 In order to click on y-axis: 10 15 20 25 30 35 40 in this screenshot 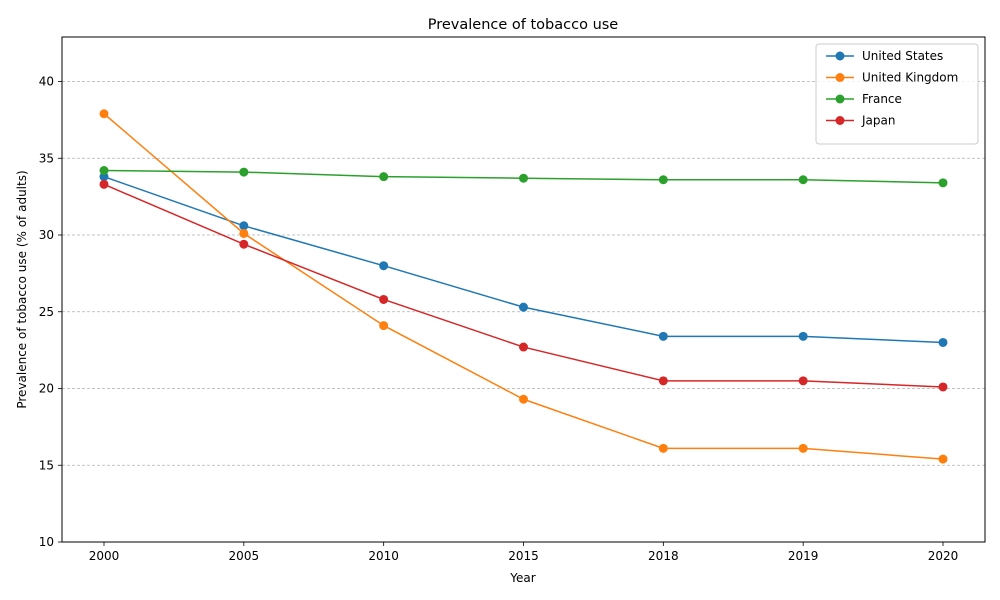, I will do `click(50, 312)`.